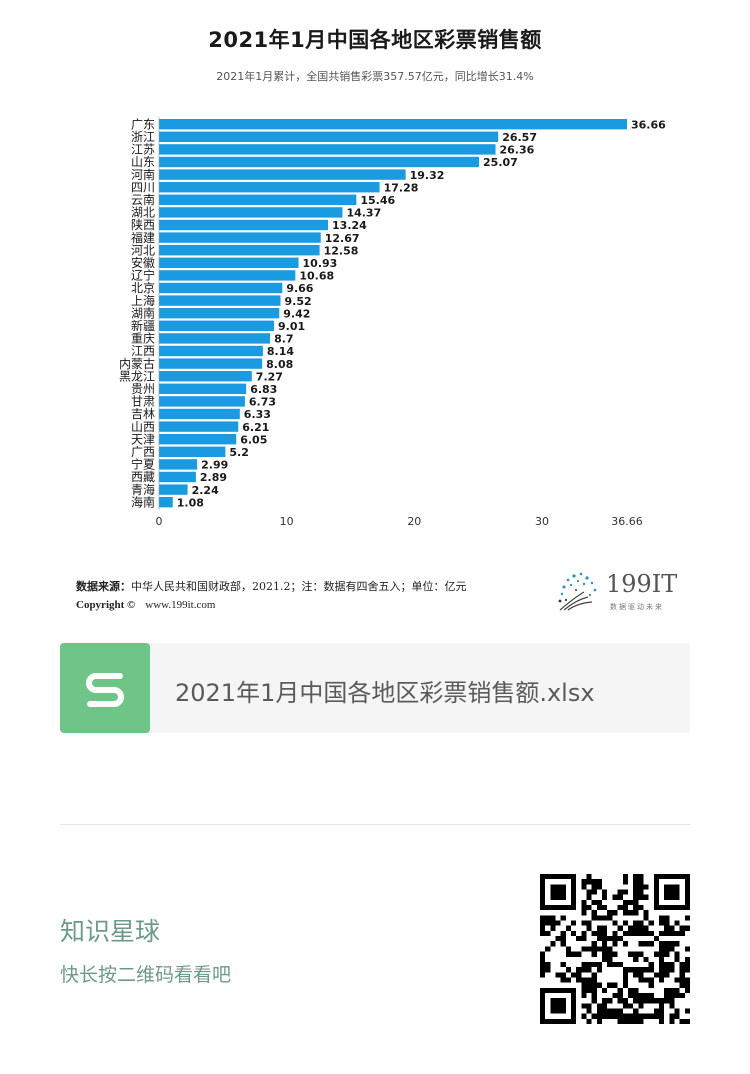 The height and width of the screenshot is (1074, 750). I want to click on category-label: 广西, so click(143, 452).